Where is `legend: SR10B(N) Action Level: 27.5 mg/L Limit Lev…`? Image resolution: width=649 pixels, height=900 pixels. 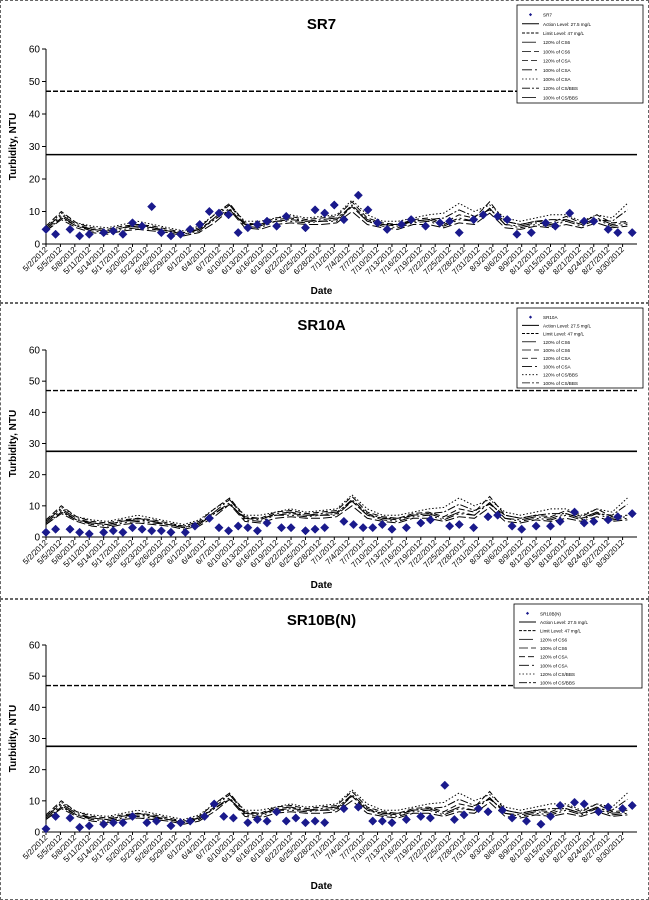
legend: SR10B(N) Action Level: 27.5 mg/L Limit Lev… is located at coordinates (578, 646).